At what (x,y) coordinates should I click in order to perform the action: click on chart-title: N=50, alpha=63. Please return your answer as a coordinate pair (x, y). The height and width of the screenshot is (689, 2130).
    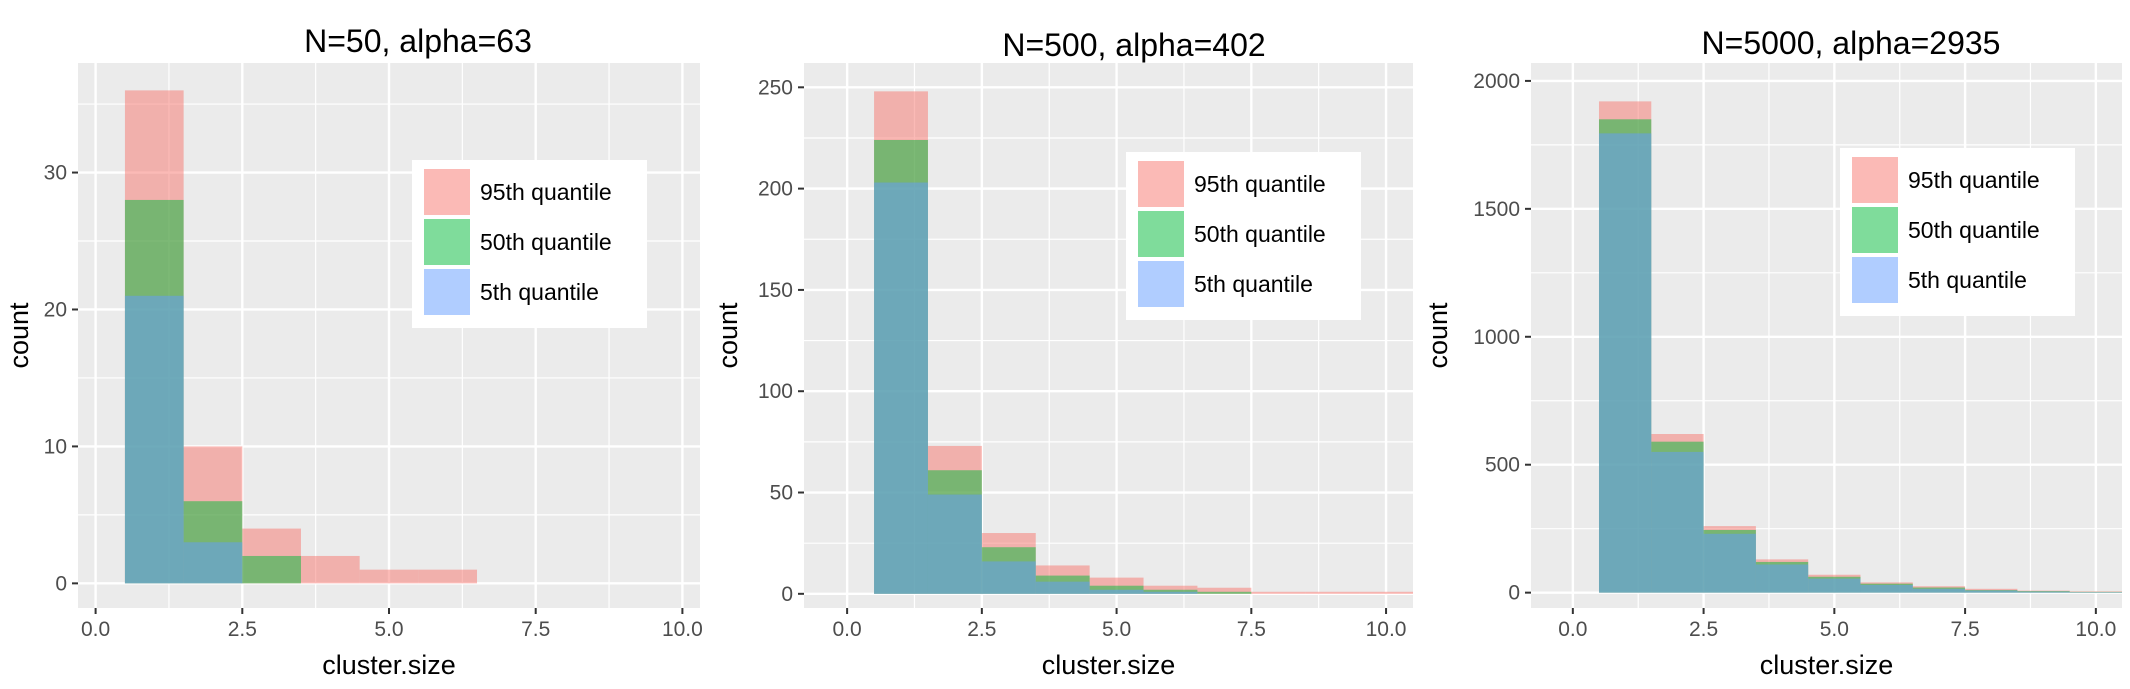
    Looking at the image, I should click on (418, 41).